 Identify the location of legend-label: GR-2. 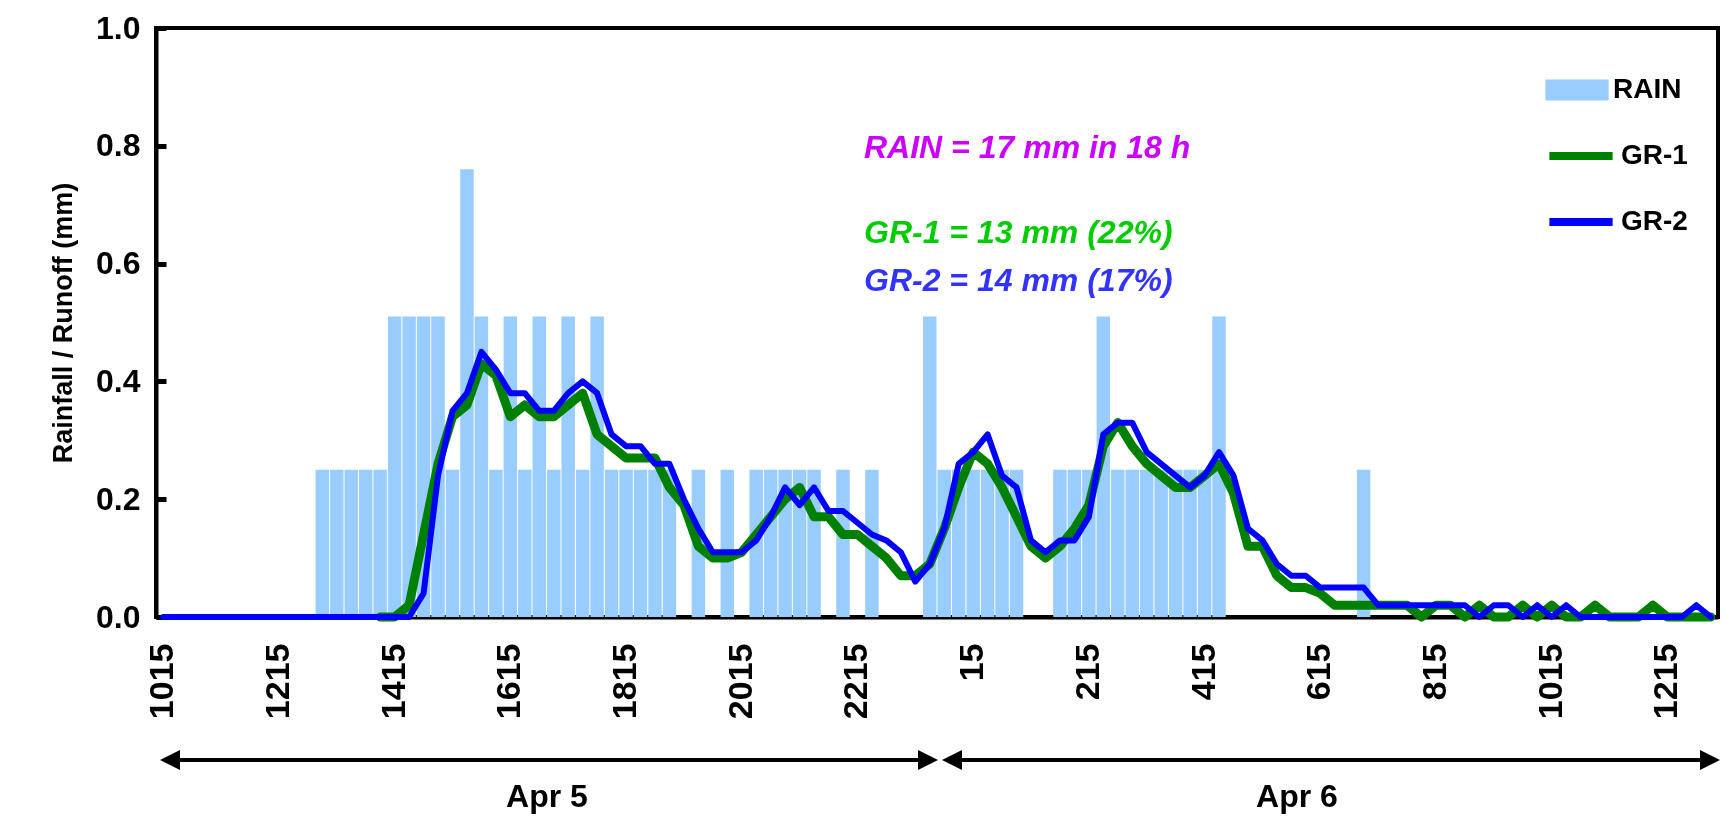
(1654, 220).